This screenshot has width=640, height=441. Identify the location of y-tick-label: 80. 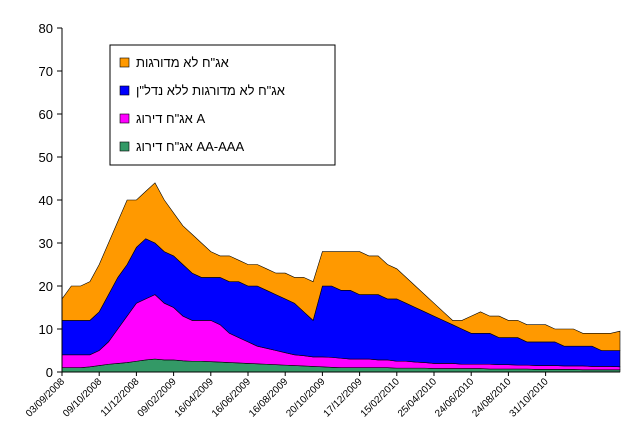
(46, 28).